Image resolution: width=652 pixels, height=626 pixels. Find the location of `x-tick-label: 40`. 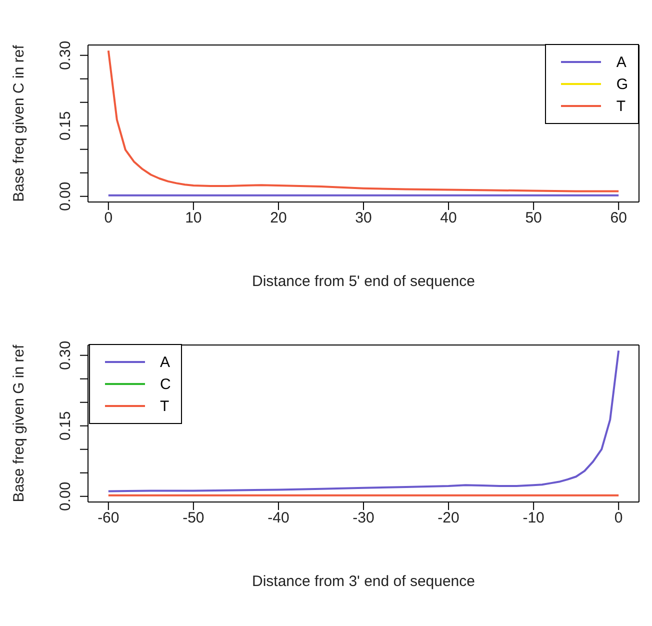

x-tick-label: 40 is located at coordinates (448, 218).